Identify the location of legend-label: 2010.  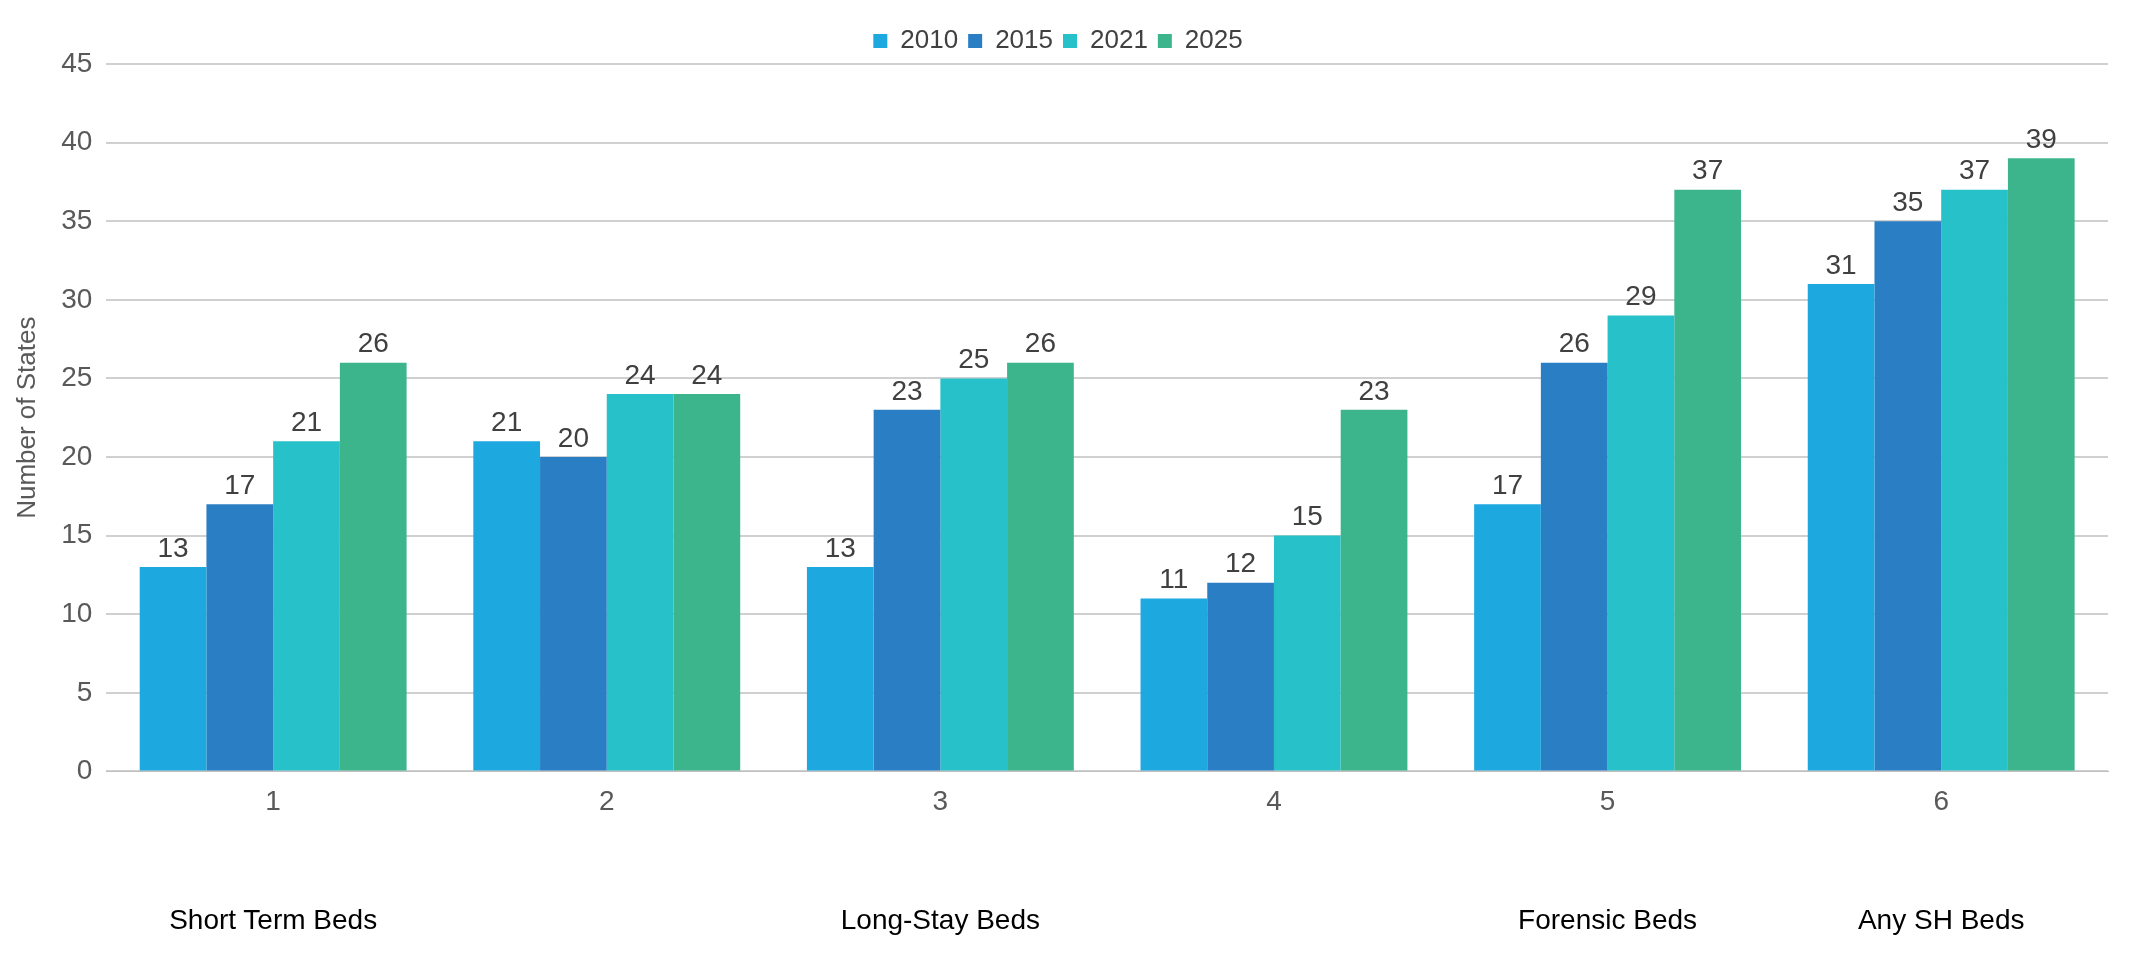
(929, 39).